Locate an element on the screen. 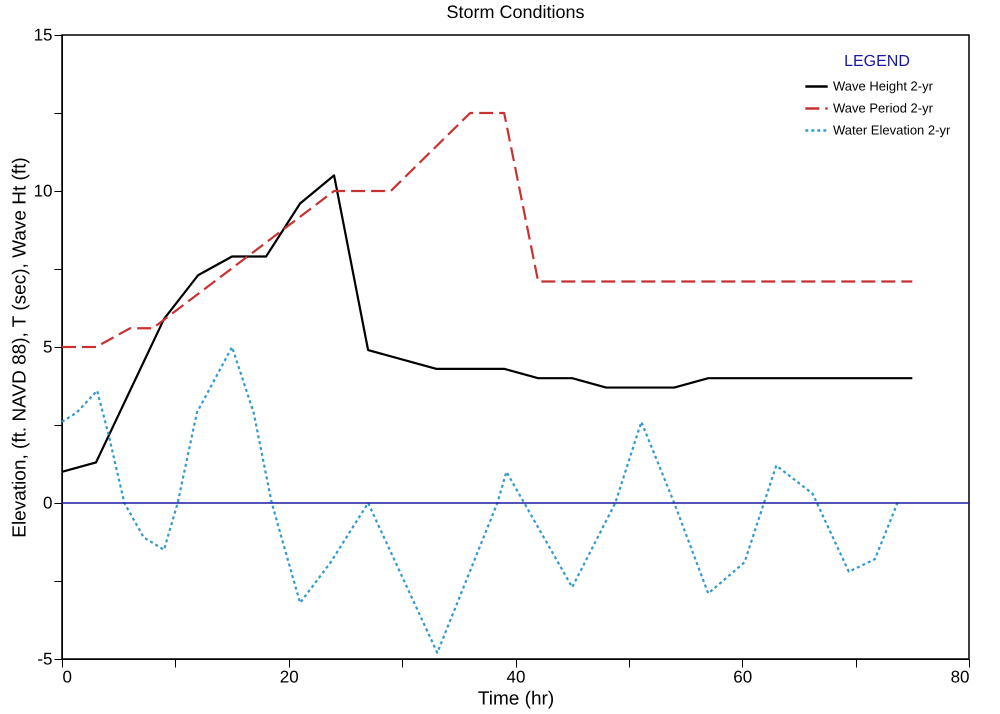  x-tick-label: 80 is located at coordinates (960, 677).